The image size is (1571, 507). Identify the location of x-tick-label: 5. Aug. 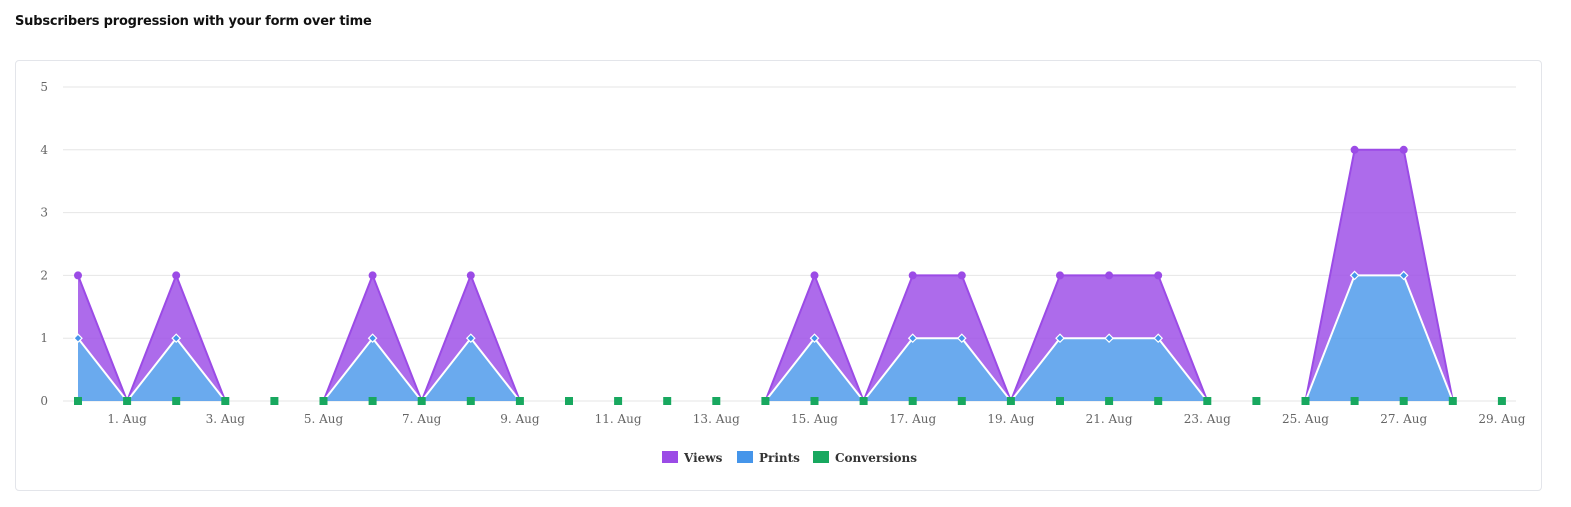
(324, 419).